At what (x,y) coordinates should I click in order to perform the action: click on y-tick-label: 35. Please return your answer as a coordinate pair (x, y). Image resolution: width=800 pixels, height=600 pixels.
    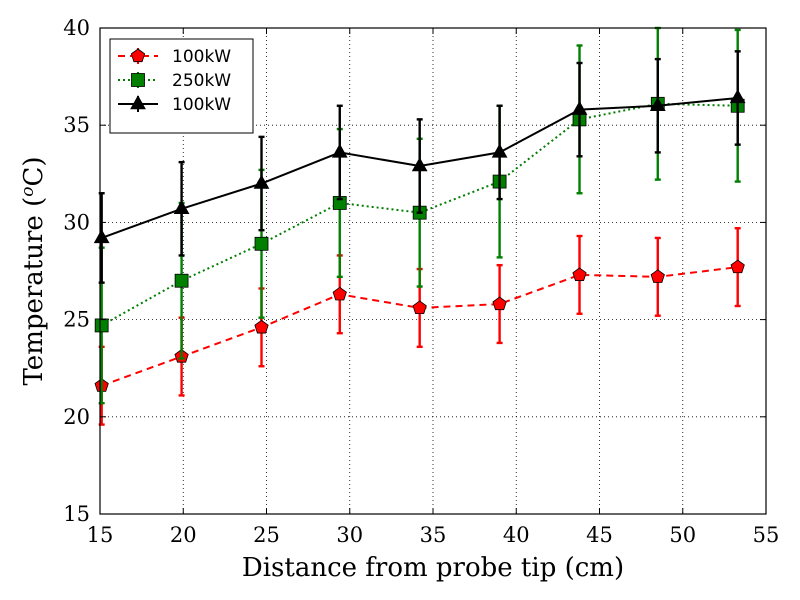
    Looking at the image, I should click on (76, 125).